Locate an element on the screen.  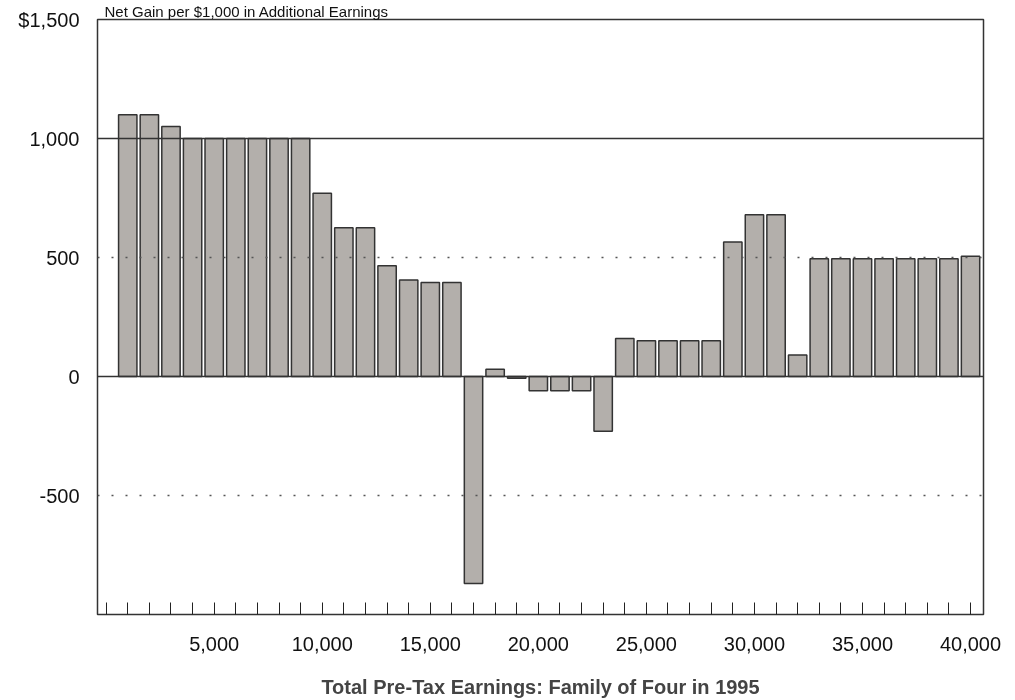
x-tick-label: 35,000 is located at coordinates (862, 643).